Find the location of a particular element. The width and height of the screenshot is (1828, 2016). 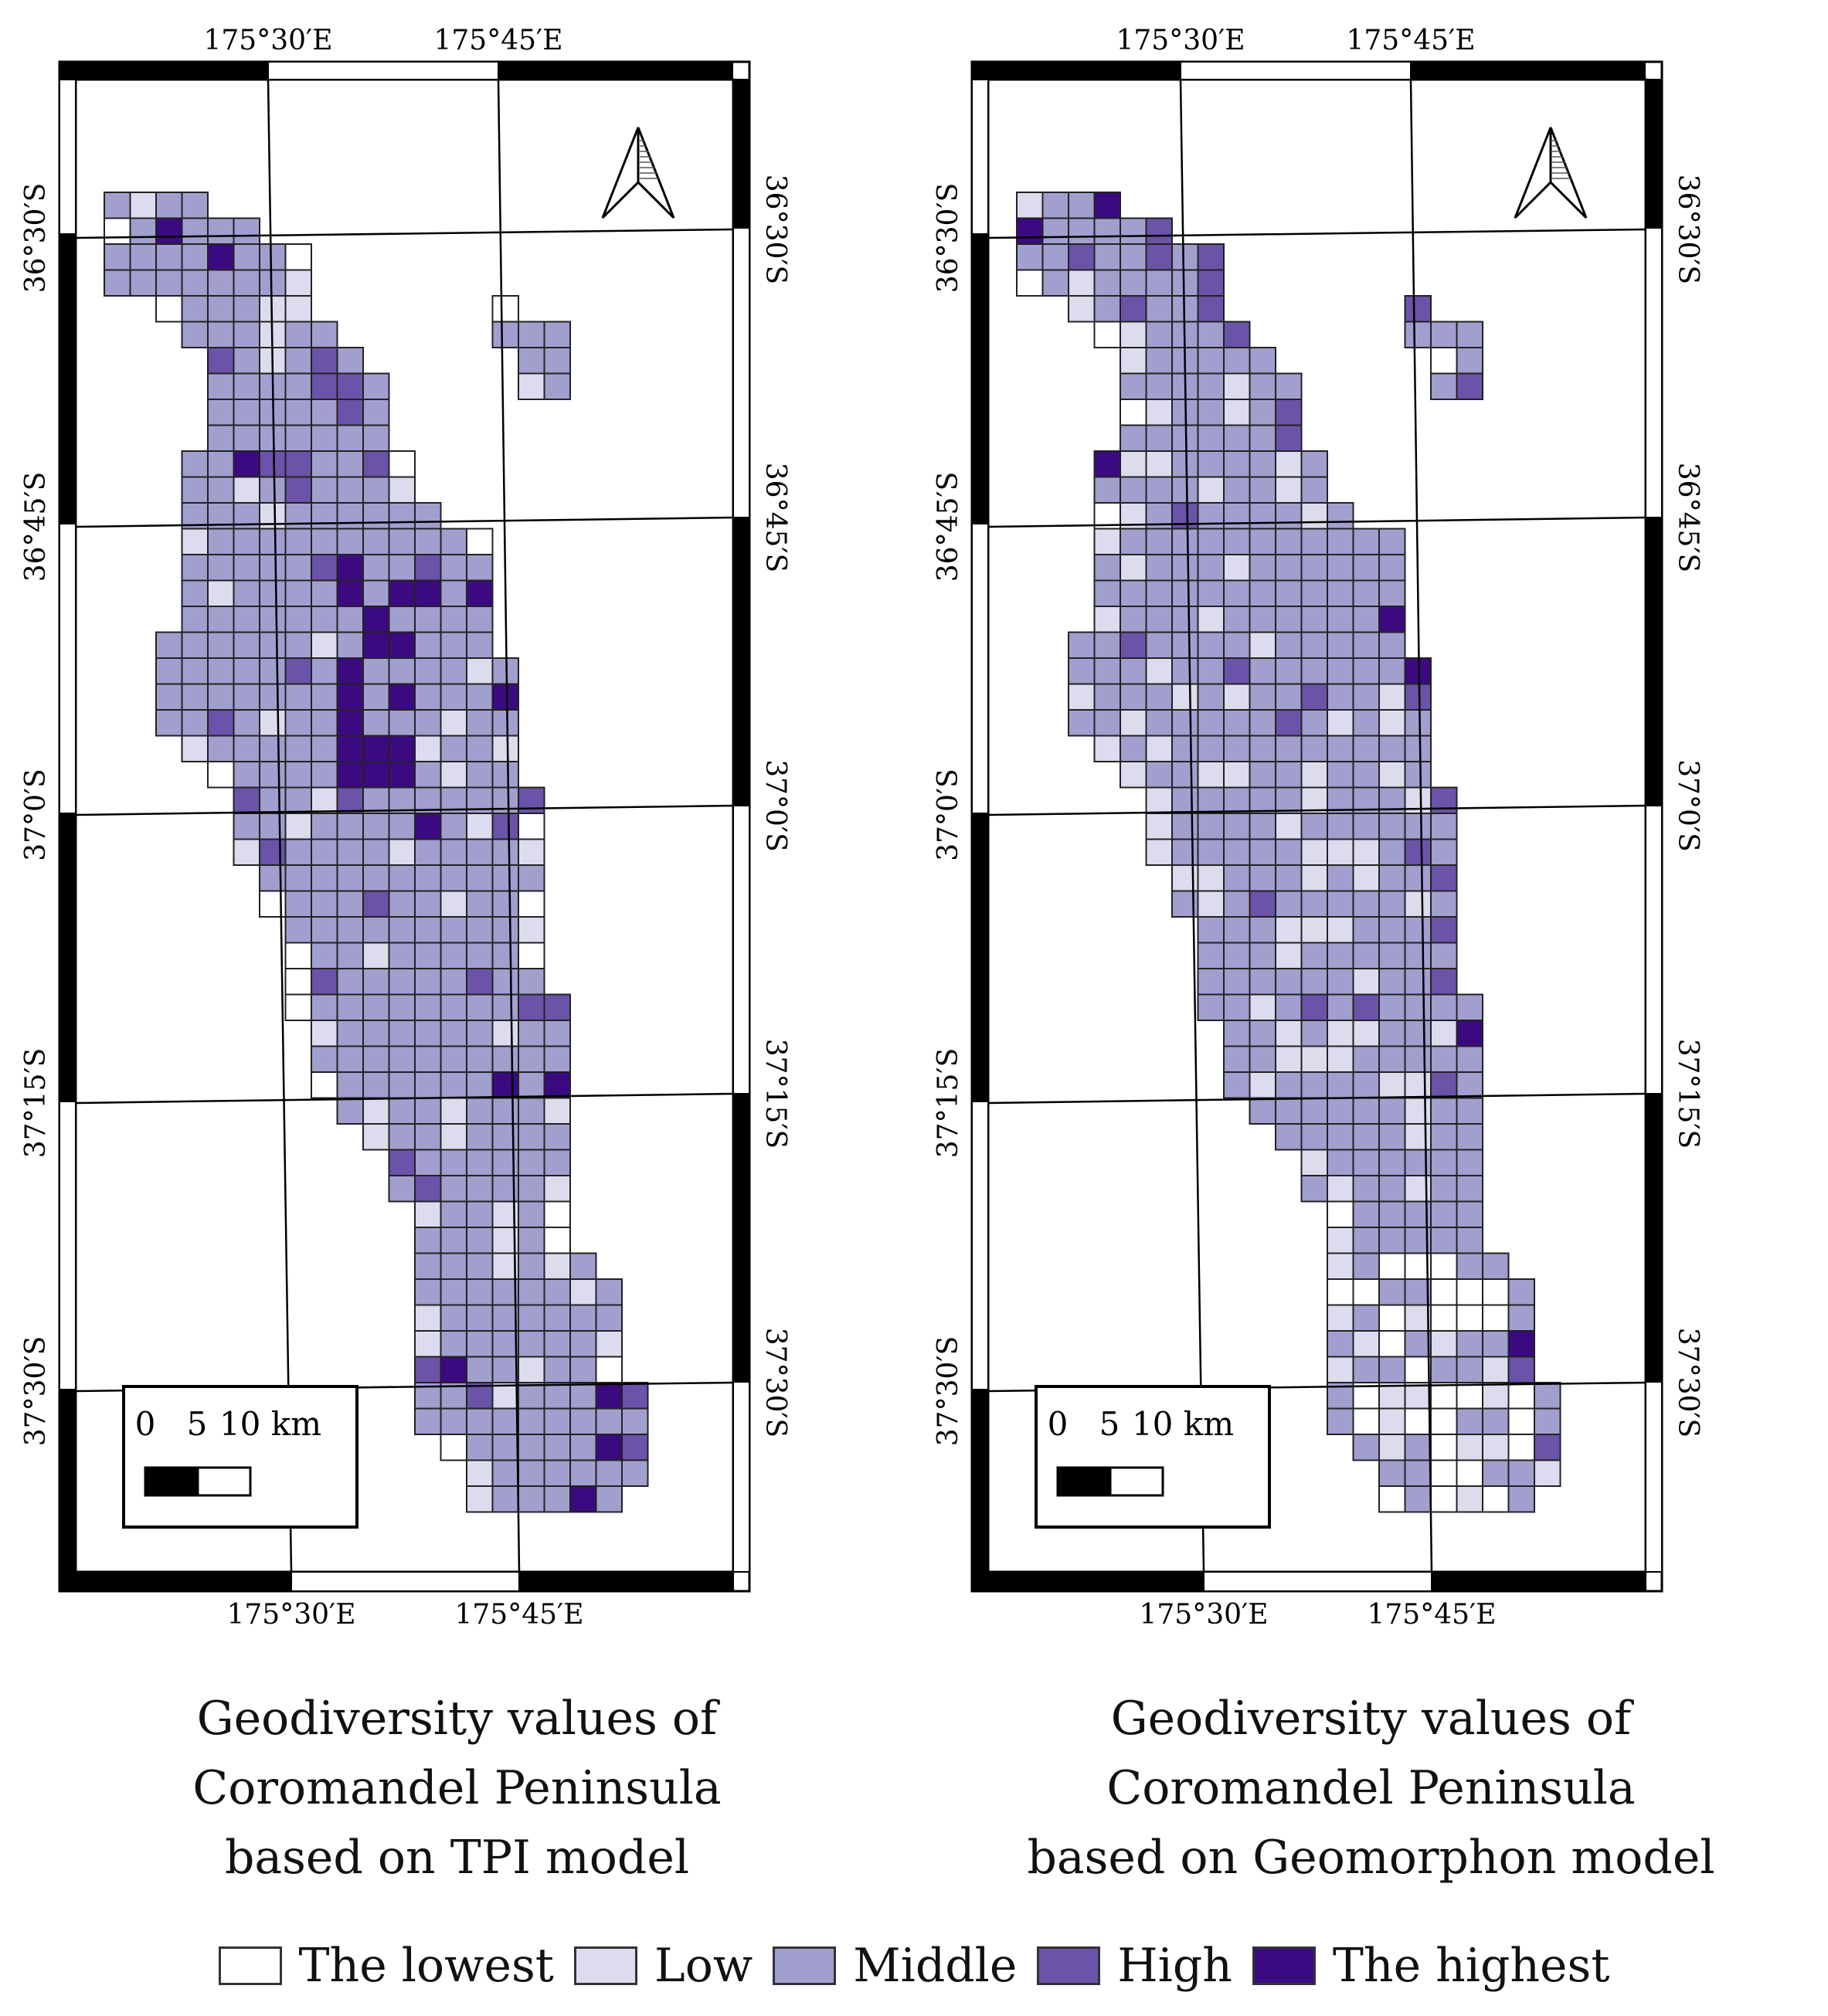

scale-tick-label: 0 is located at coordinates (145, 1424).